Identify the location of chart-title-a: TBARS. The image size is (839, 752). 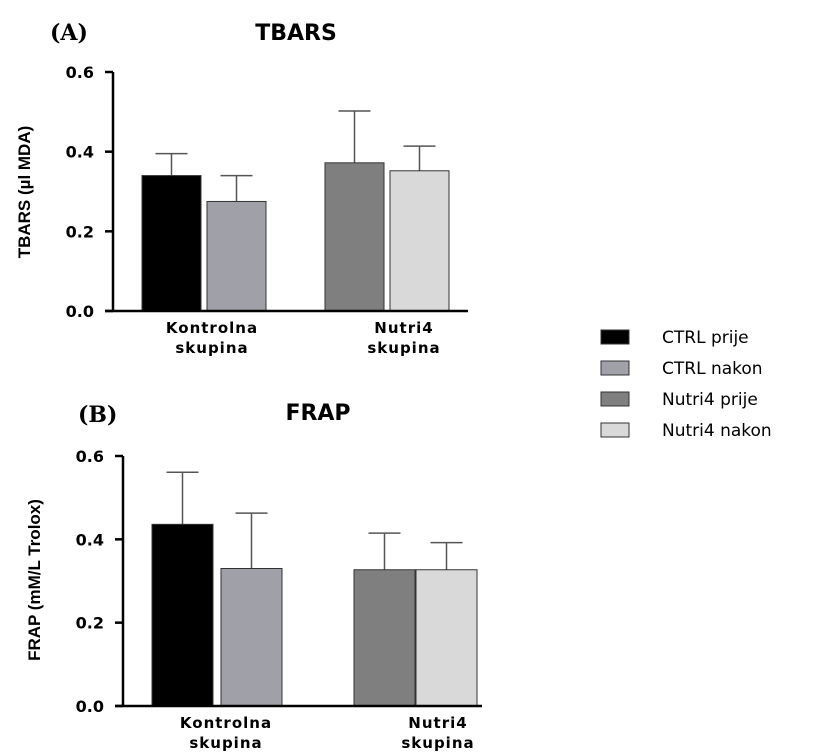
(296, 33).